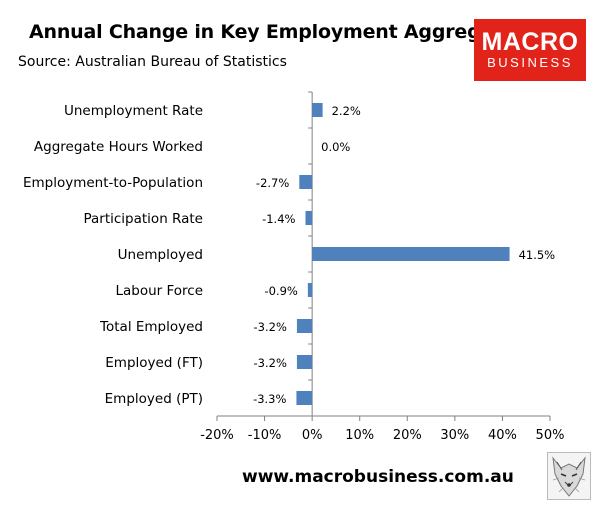 Image resolution: width=611 pixels, height=513 pixels. Describe the element at coordinates (454, 435) in the screenshot. I see `x-tick-label: 30%` at that location.